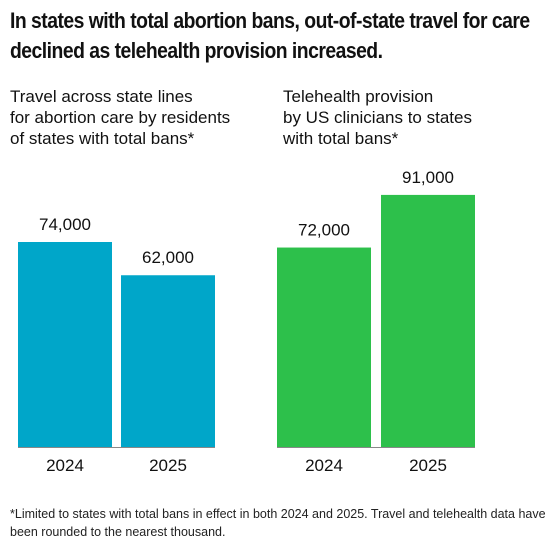  What do you see at coordinates (428, 177) in the screenshot?
I see `telehealth-value-label-2025: 91,000` at bounding box center [428, 177].